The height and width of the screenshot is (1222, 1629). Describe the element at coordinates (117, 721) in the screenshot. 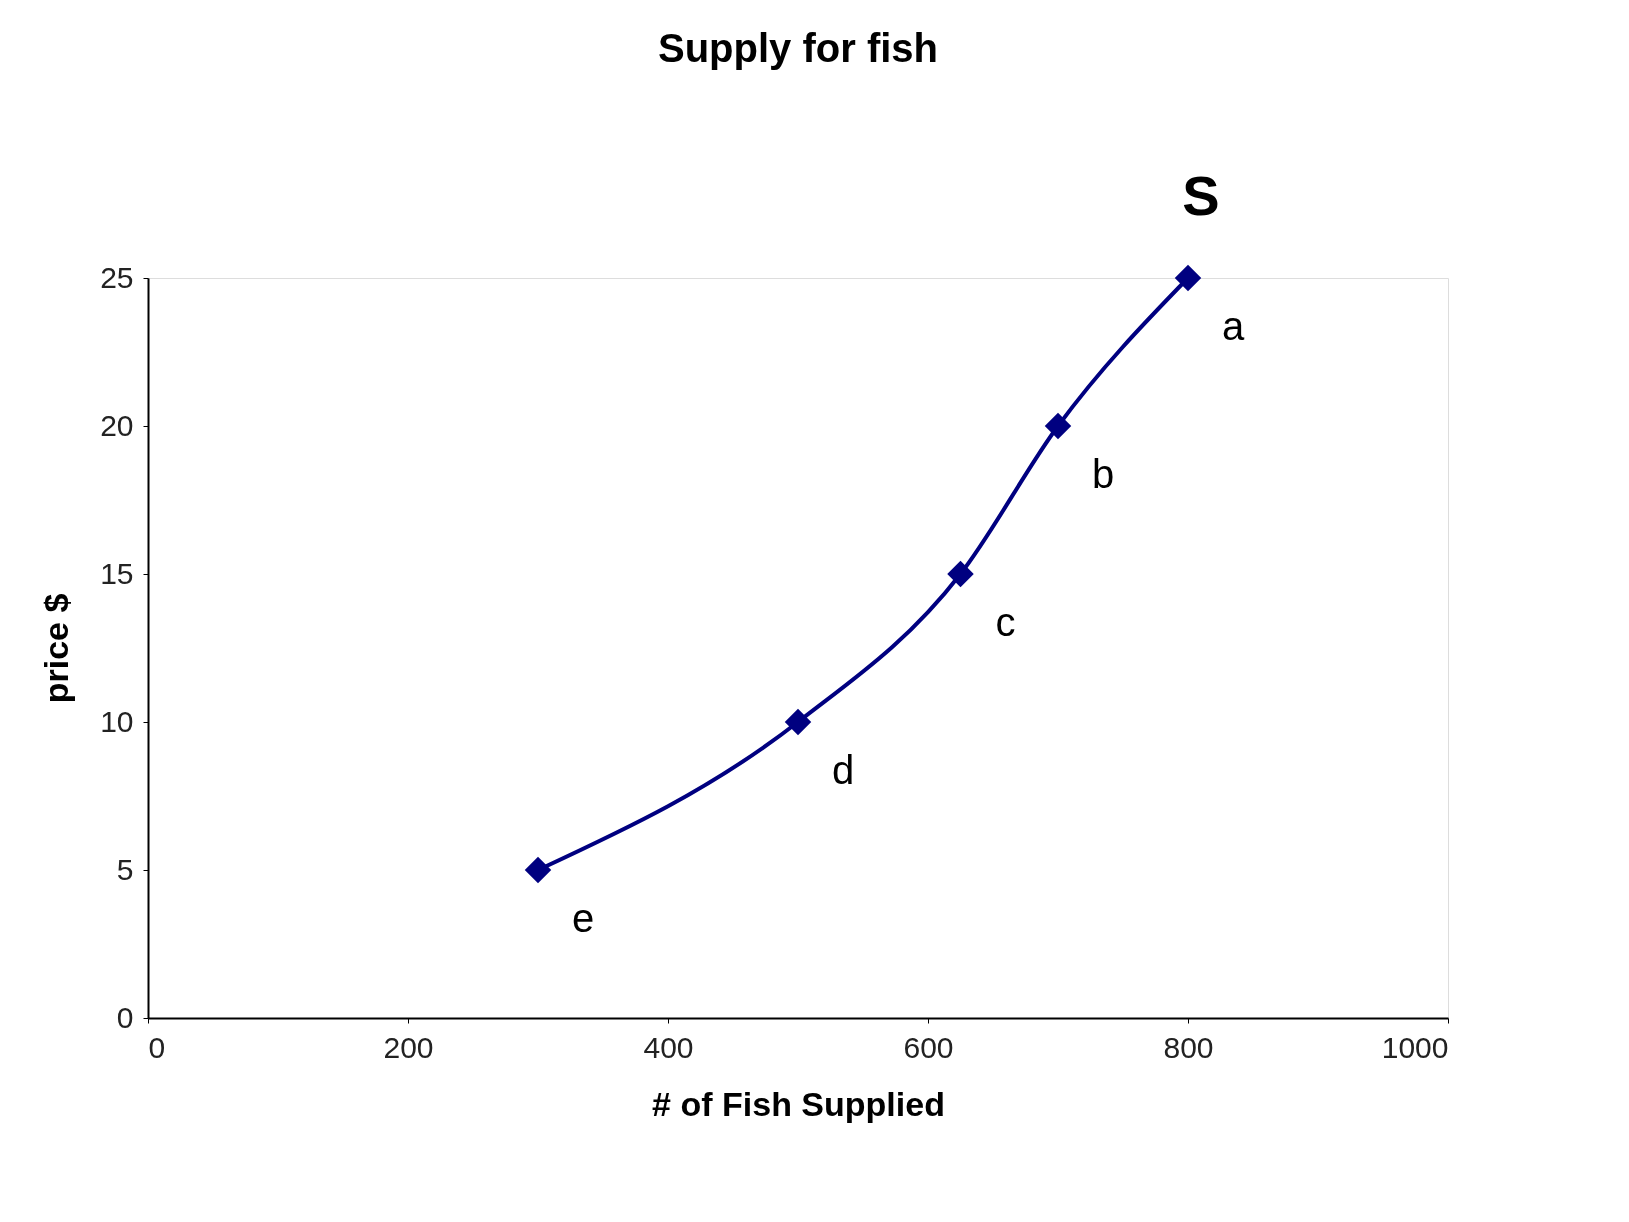

I see `y-tick-label: 10` at that location.